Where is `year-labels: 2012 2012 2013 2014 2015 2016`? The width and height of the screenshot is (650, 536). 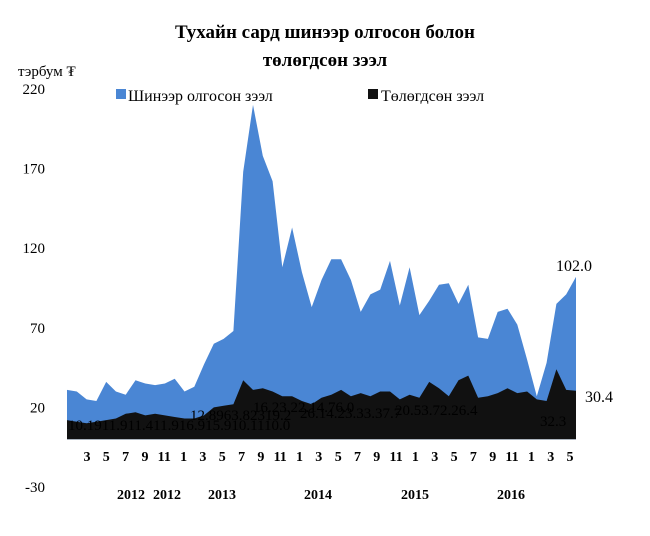
year-labels: 2012 2012 2013 2014 2015 2016 is located at coordinates (321, 495).